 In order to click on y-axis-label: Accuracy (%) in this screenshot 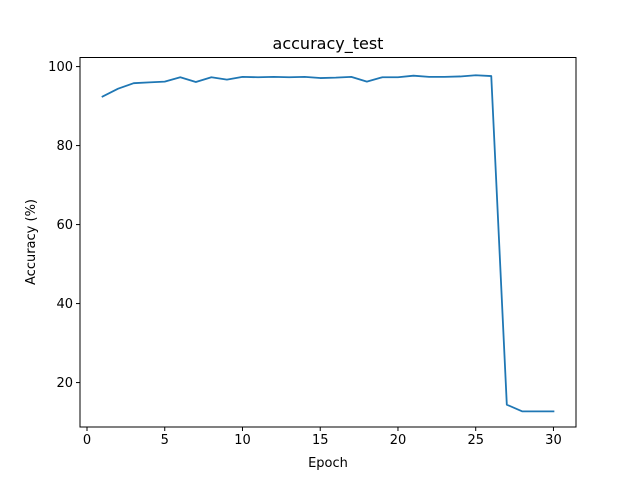, I will do `click(31, 242)`.